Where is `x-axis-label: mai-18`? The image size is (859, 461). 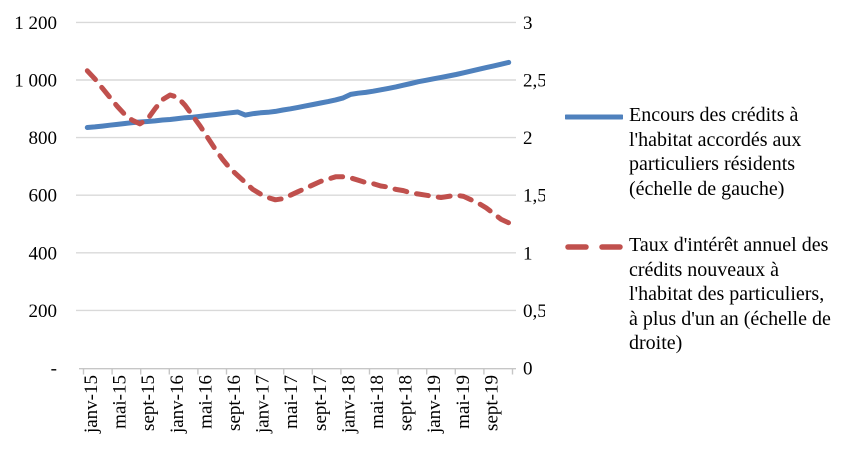
x-axis-label: mai-18 is located at coordinates (377, 402).